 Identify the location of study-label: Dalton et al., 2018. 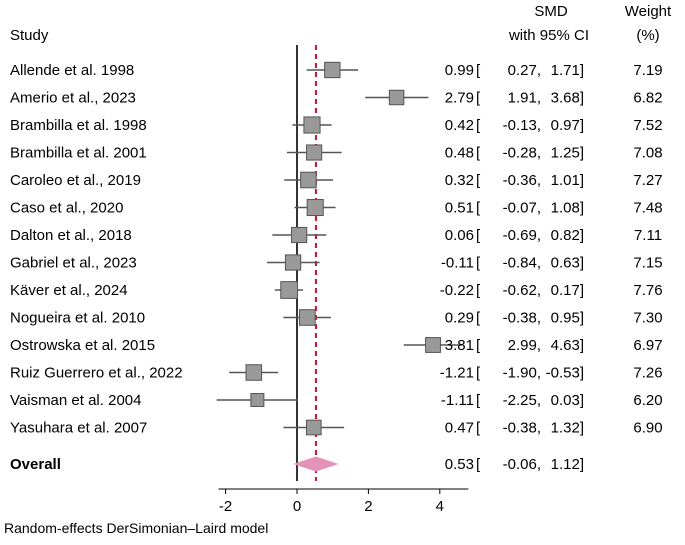
(71, 235).